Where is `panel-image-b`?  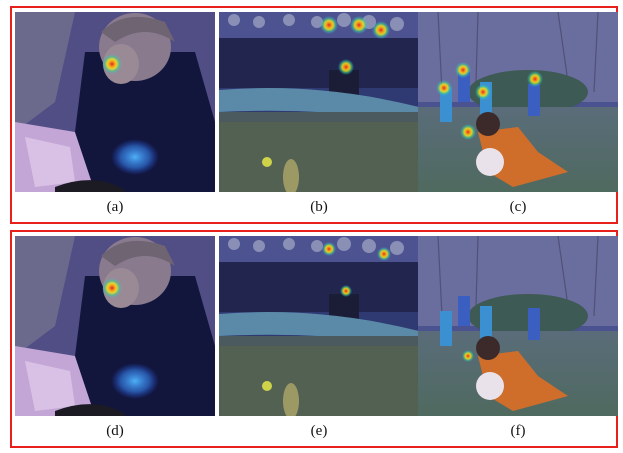
panel-image-b is located at coordinates (319, 102).